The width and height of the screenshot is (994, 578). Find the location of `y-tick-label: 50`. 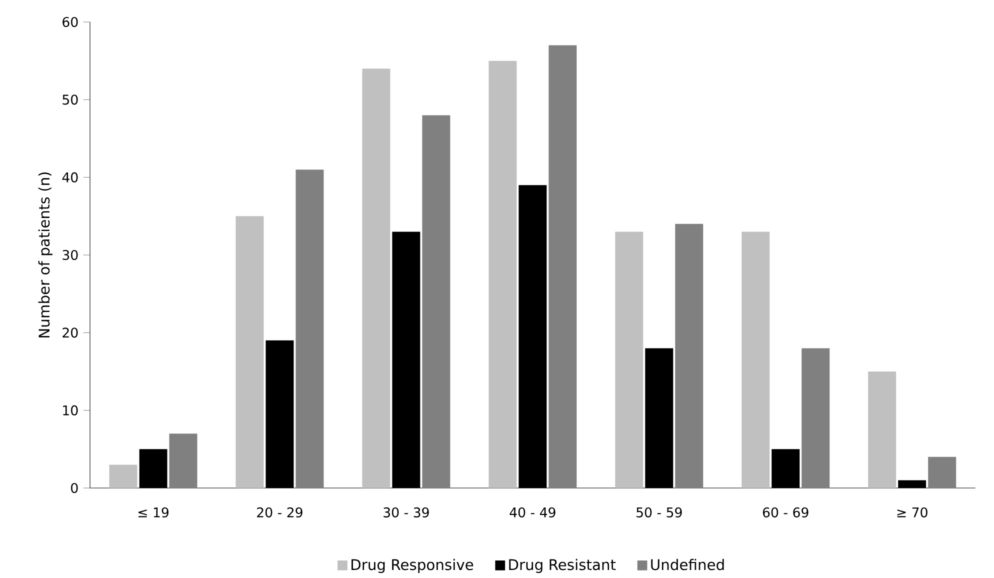

y-tick-label: 50 is located at coordinates (70, 99).